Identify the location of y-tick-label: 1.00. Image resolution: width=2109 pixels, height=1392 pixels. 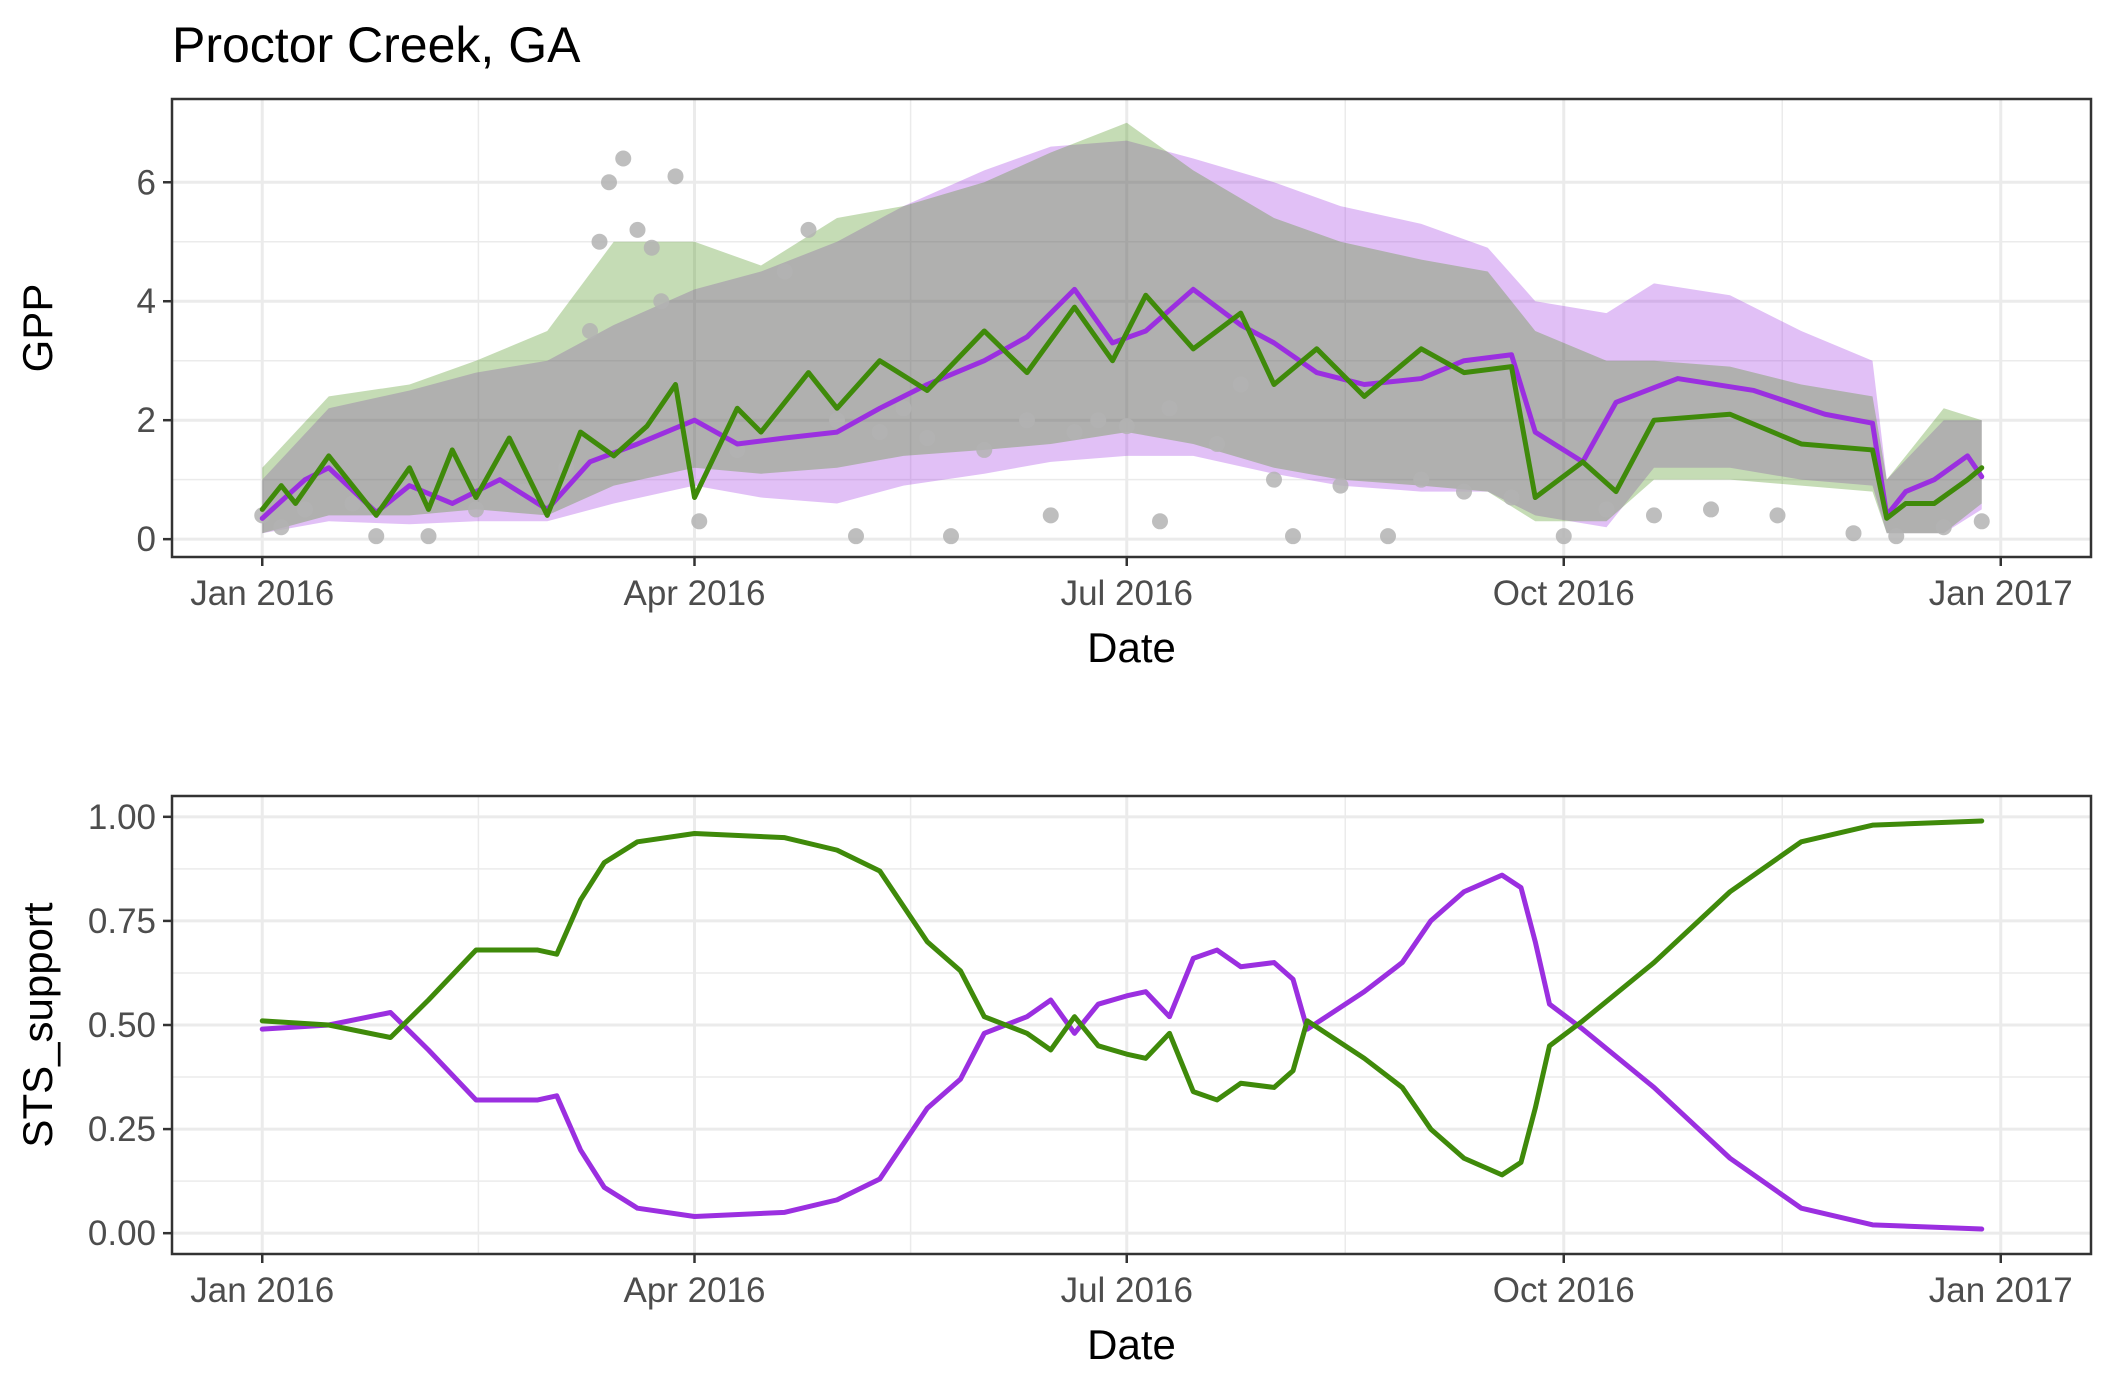
(122, 817).